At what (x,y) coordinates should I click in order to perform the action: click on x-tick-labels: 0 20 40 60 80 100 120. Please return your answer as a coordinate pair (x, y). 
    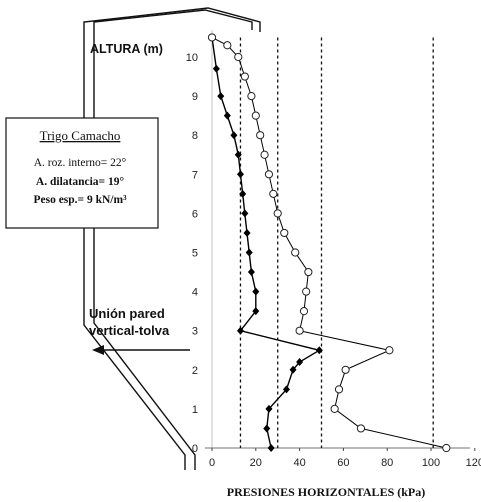
    Looking at the image, I should click on (345, 458).